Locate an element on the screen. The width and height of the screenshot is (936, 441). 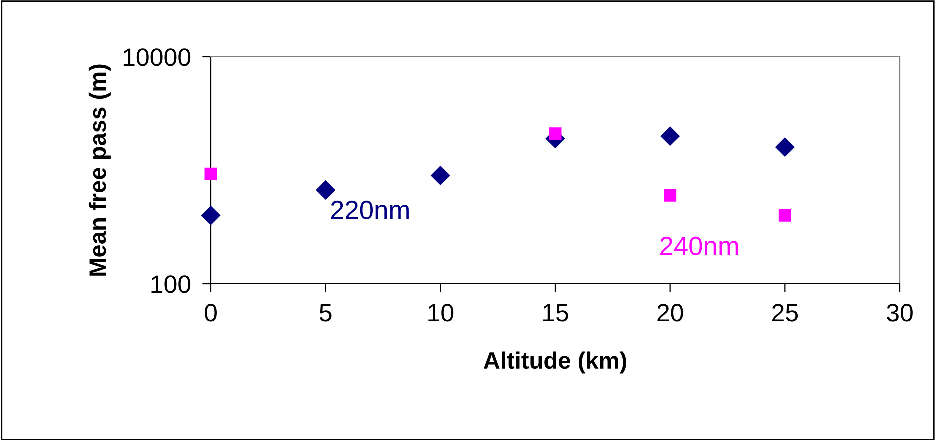
series-label: 220nm is located at coordinates (370, 210).